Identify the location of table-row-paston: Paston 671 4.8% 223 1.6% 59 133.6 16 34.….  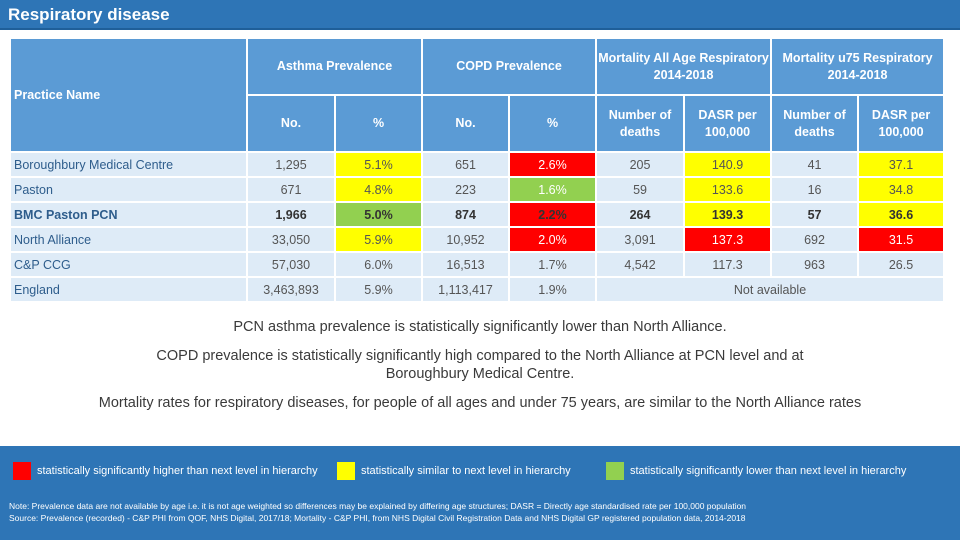
(478, 190).